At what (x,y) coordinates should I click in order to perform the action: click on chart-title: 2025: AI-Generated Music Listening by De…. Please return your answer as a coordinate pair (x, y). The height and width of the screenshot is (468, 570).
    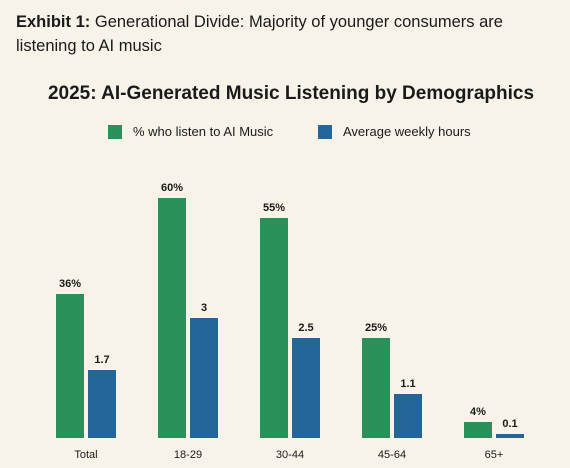
    Looking at the image, I should click on (291, 93).